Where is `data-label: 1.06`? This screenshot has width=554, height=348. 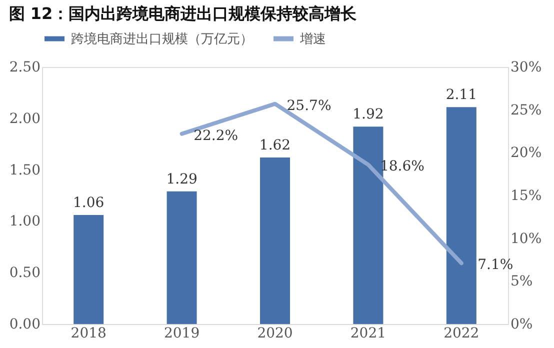
data-label: 1.06 is located at coordinates (88, 203).